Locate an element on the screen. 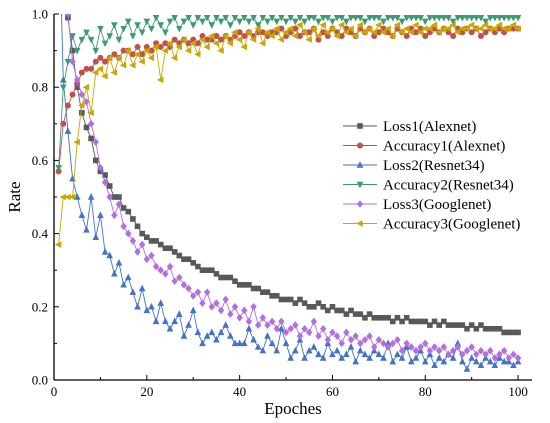  x-tick-label: 20 is located at coordinates (146, 391).